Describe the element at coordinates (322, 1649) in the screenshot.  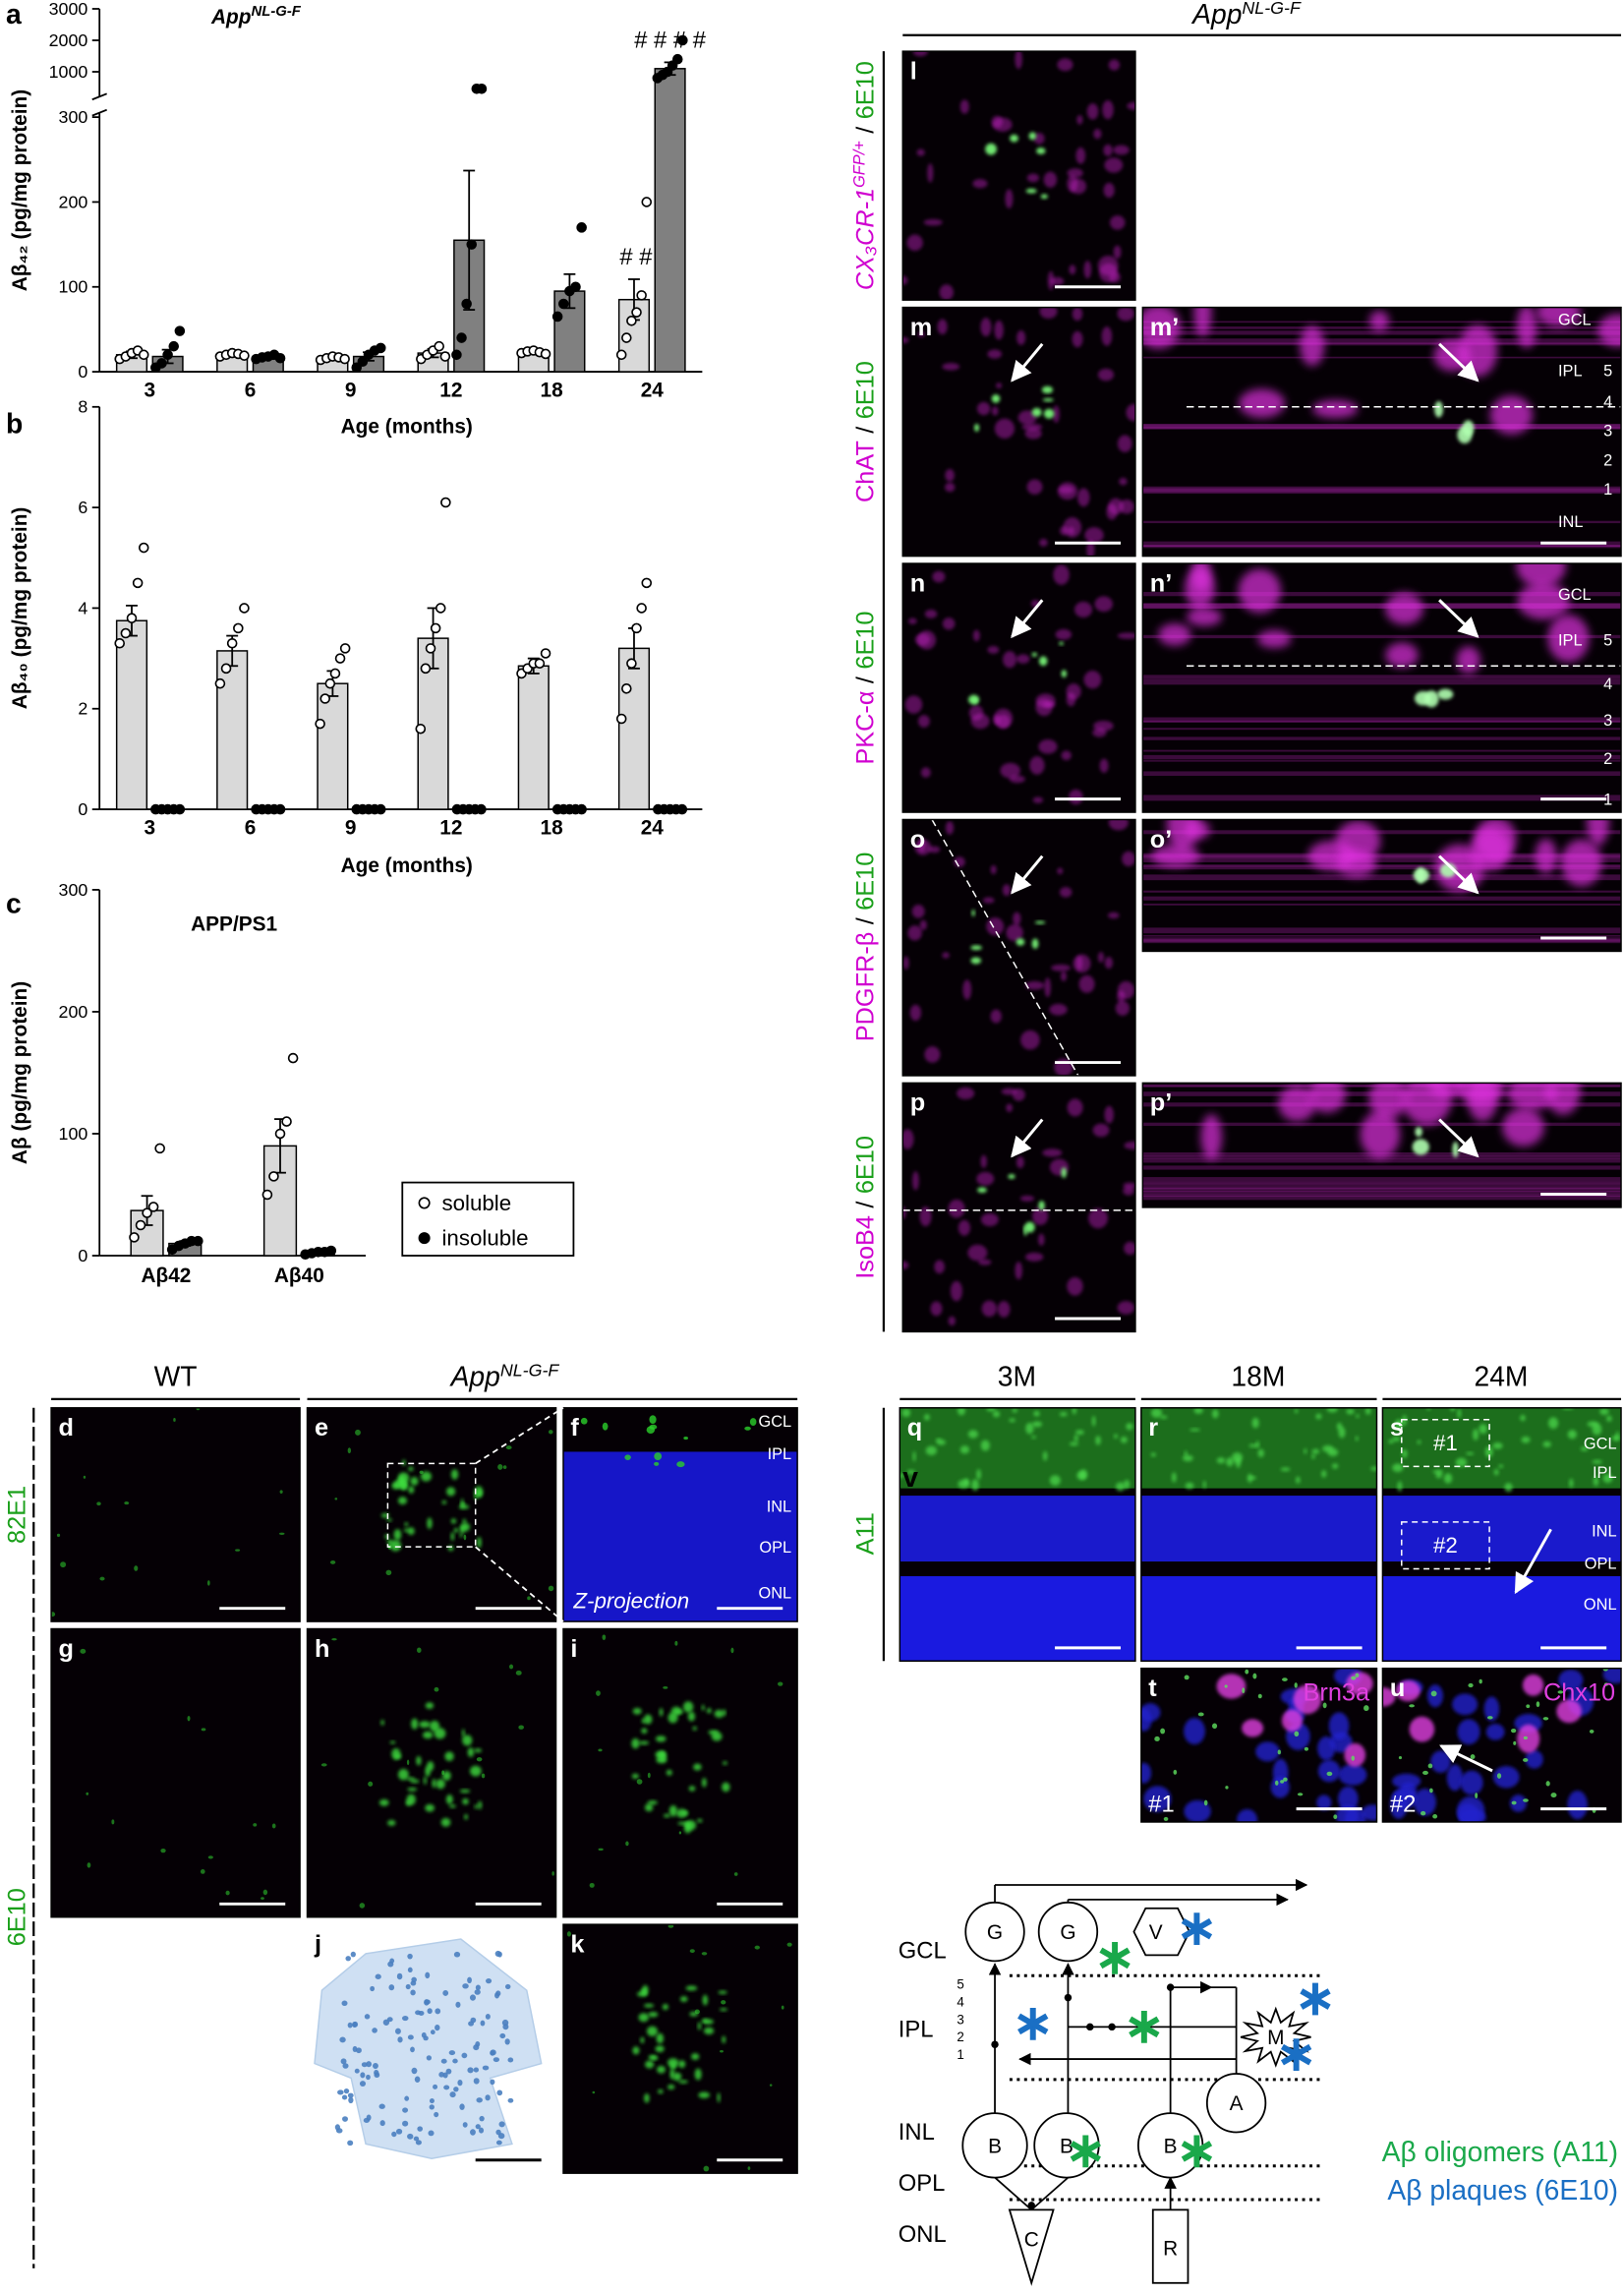
I see `panel-letter: h` at that location.